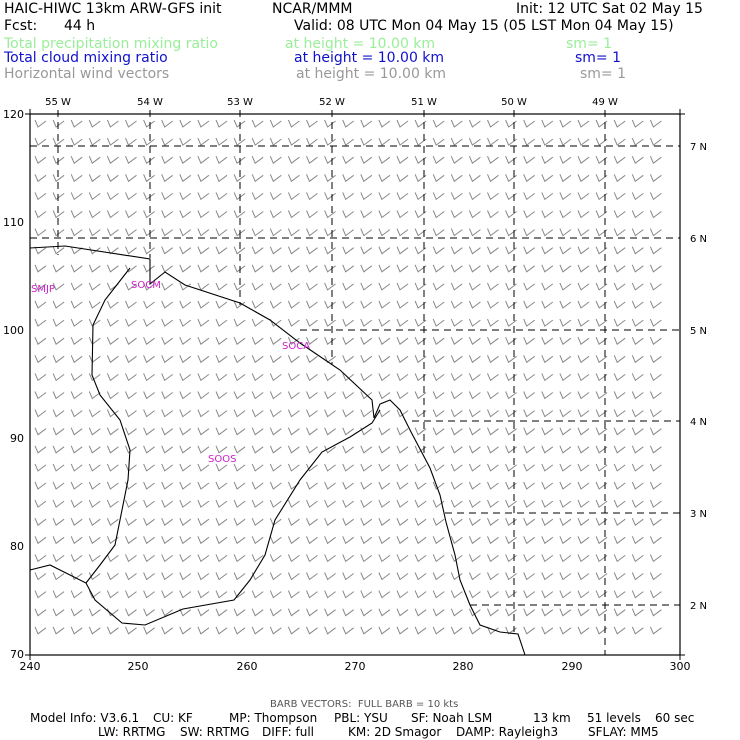 Image resolution: width=740 pixels, height=740 pixels. What do you see at coordinates (273, 718) in the screenshot?
I see `footer-mp: MP: Thompson` at bounding box center [273, 718].